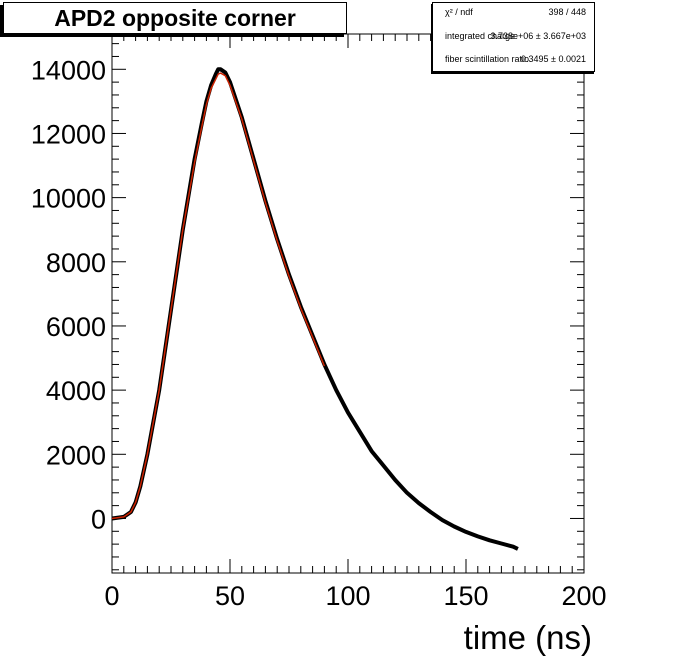 The image size is (698, 669). What do you see at coordinates (465, 596) in the screenshot?
I see `x-tick-label: 150` at bounding box center [465, 596].